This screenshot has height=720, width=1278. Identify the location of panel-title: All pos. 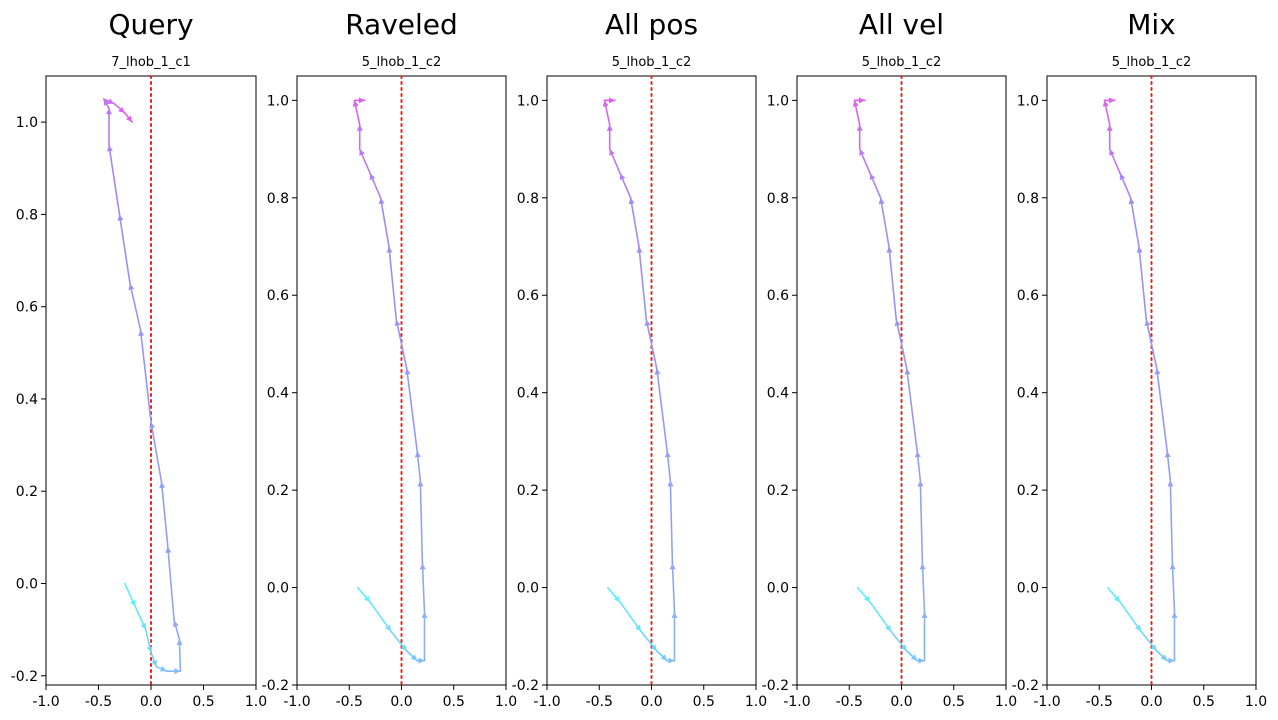
(651, 24).